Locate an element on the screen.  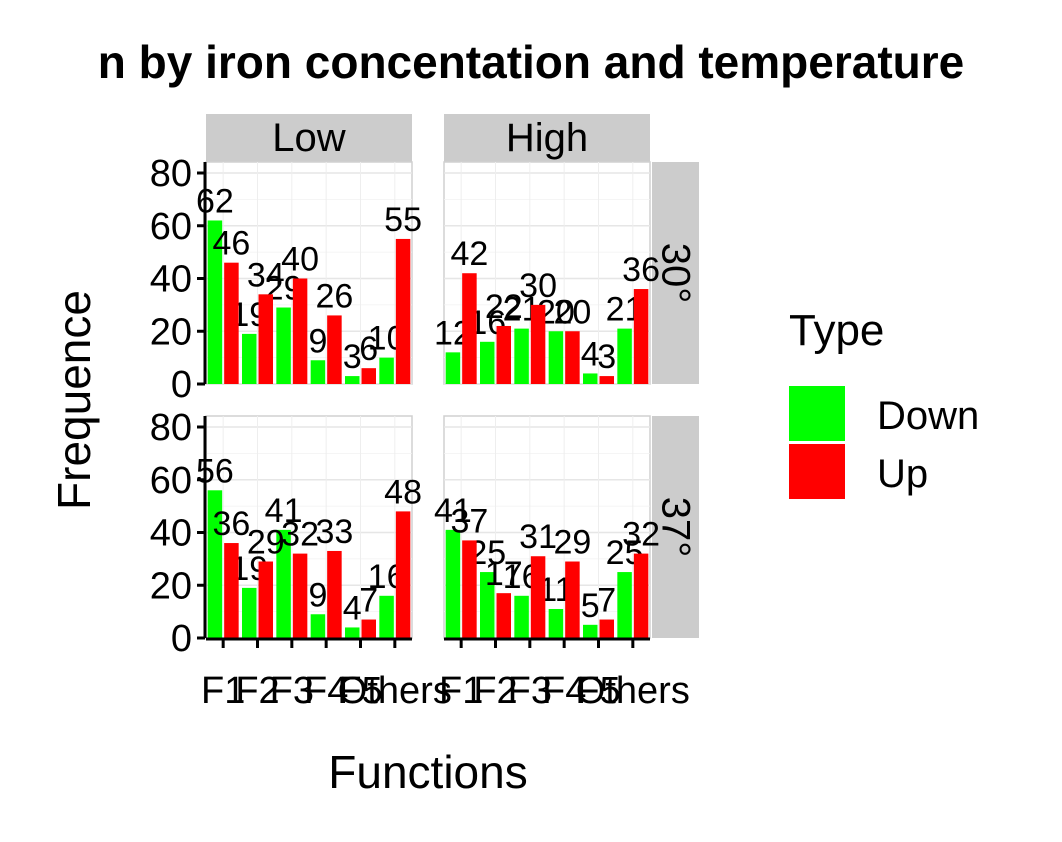
facet-strip-label: 30° is located at coordinates (676, 273).